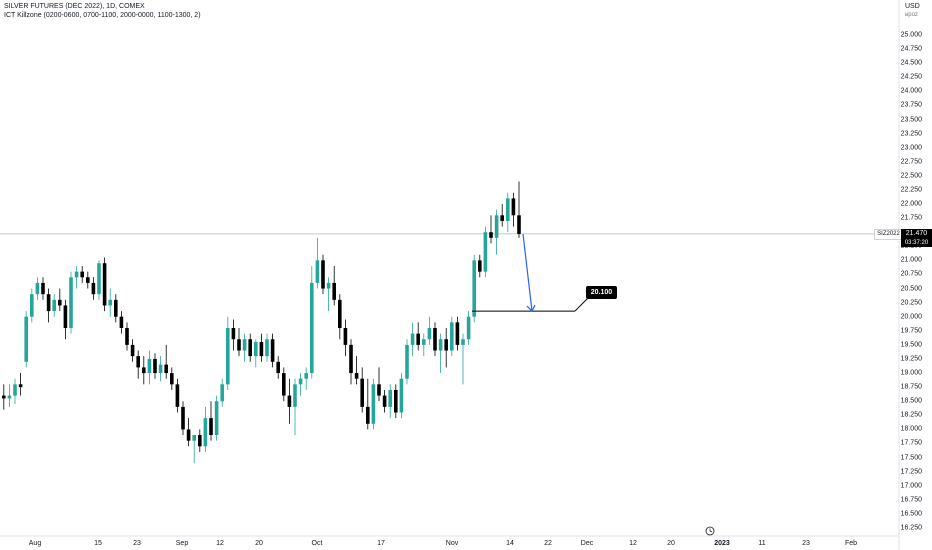 Image resolution: width=932 pixels, height=550 pixels. What do you see at coordinates (911, 148) in the screenshot?
I see `price-tick: 23.000` at bounding box center [911, 148].